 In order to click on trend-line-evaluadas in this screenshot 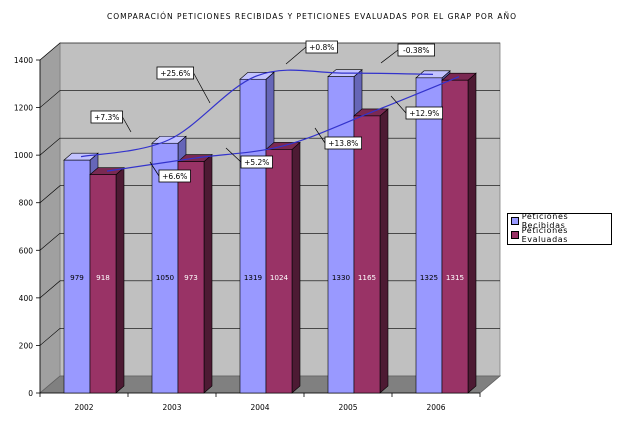, I will do `click(283, 124)`.